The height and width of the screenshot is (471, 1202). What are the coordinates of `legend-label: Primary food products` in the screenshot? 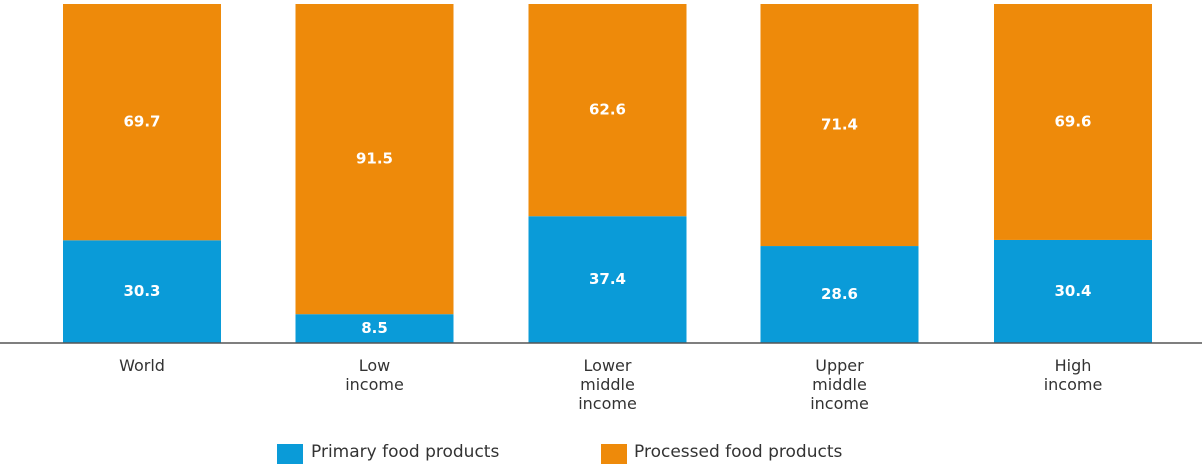 It's located at (405, 452).